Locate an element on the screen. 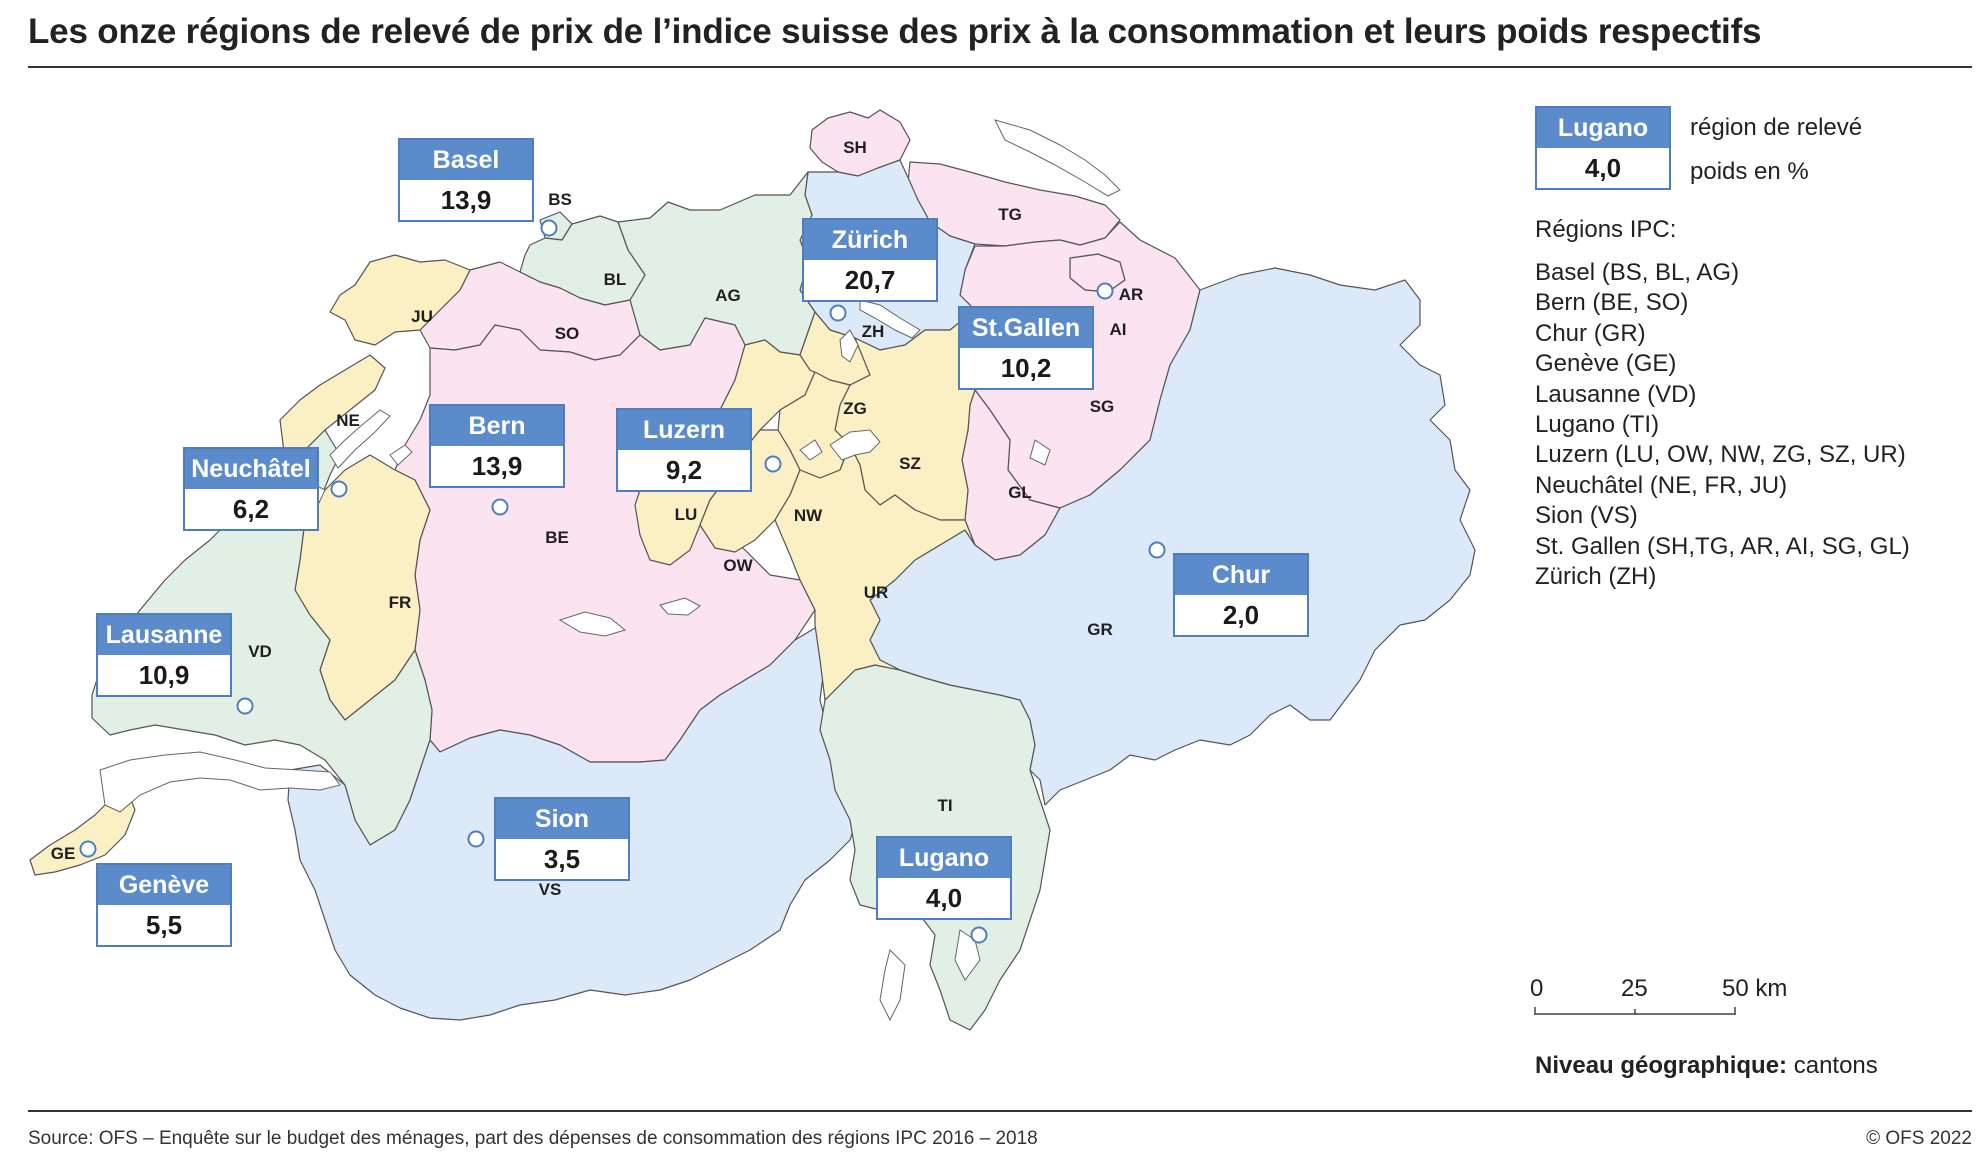  canton-label-sz: SZ is located at coordinates (910, 463).